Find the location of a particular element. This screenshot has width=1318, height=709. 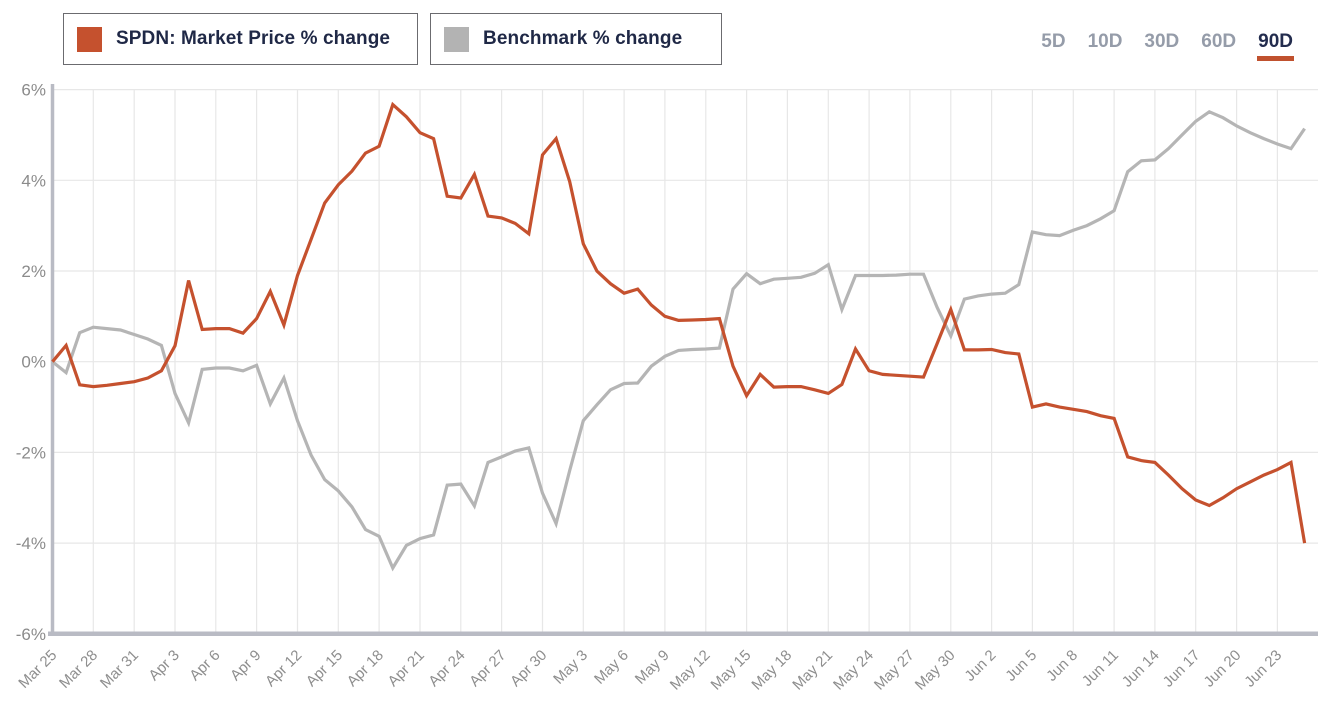

y-axis-label: 0% is located at coordinates (33, 362).